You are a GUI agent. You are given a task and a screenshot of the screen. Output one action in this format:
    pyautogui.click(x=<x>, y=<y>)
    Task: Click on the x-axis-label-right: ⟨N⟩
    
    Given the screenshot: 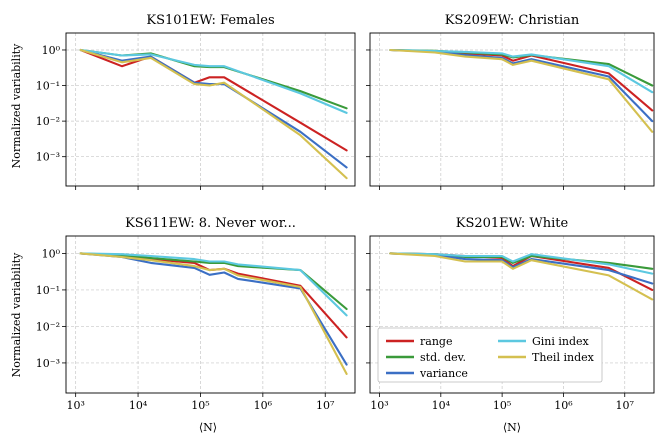 What is the action you would take?
    pyautogui.click(x=512, y=427)
    